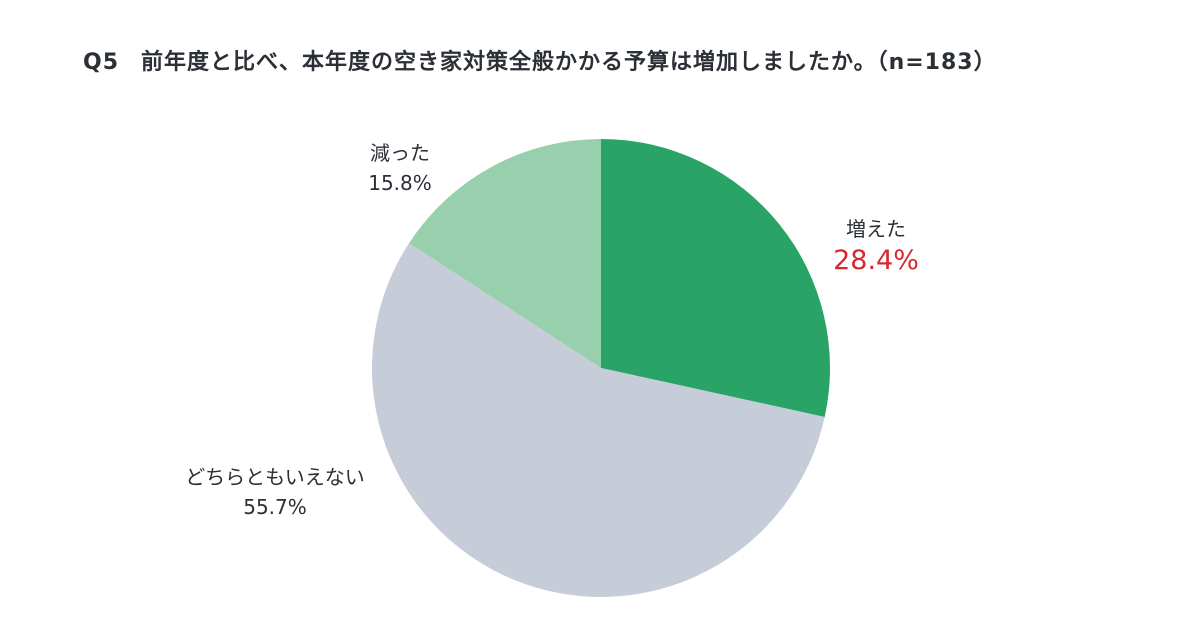  I want to click on label-decreased-name: 減った, so click(400, 153).